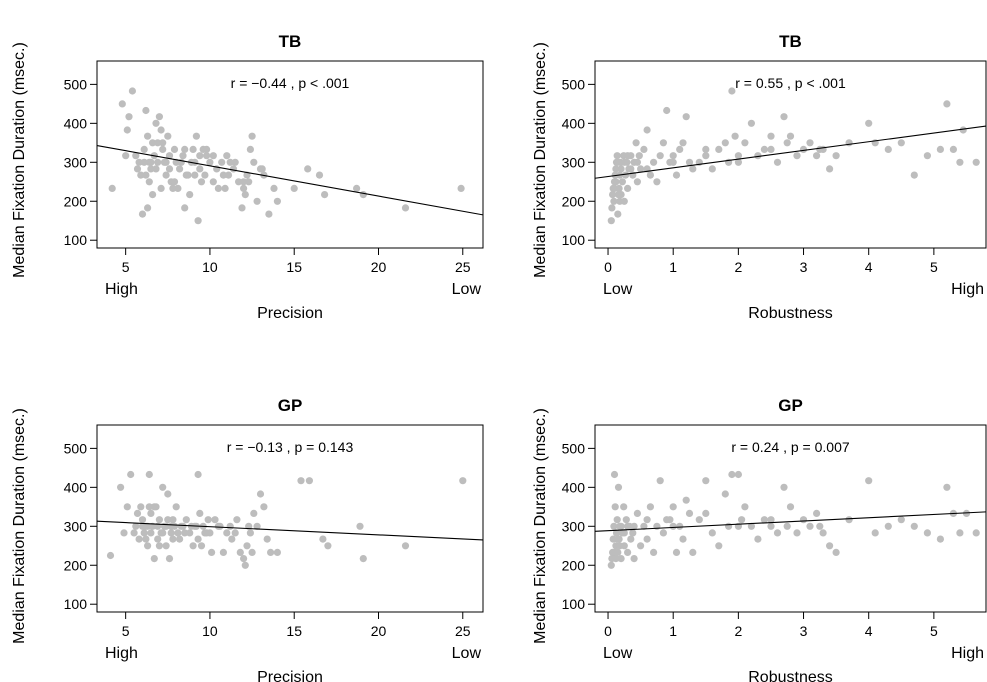 Image resolution: width=987 pixels, height=682 pixels. Describe the element at coordinates (574, 240) in the screenshot. I see `y-tick-label: 100` at that location.